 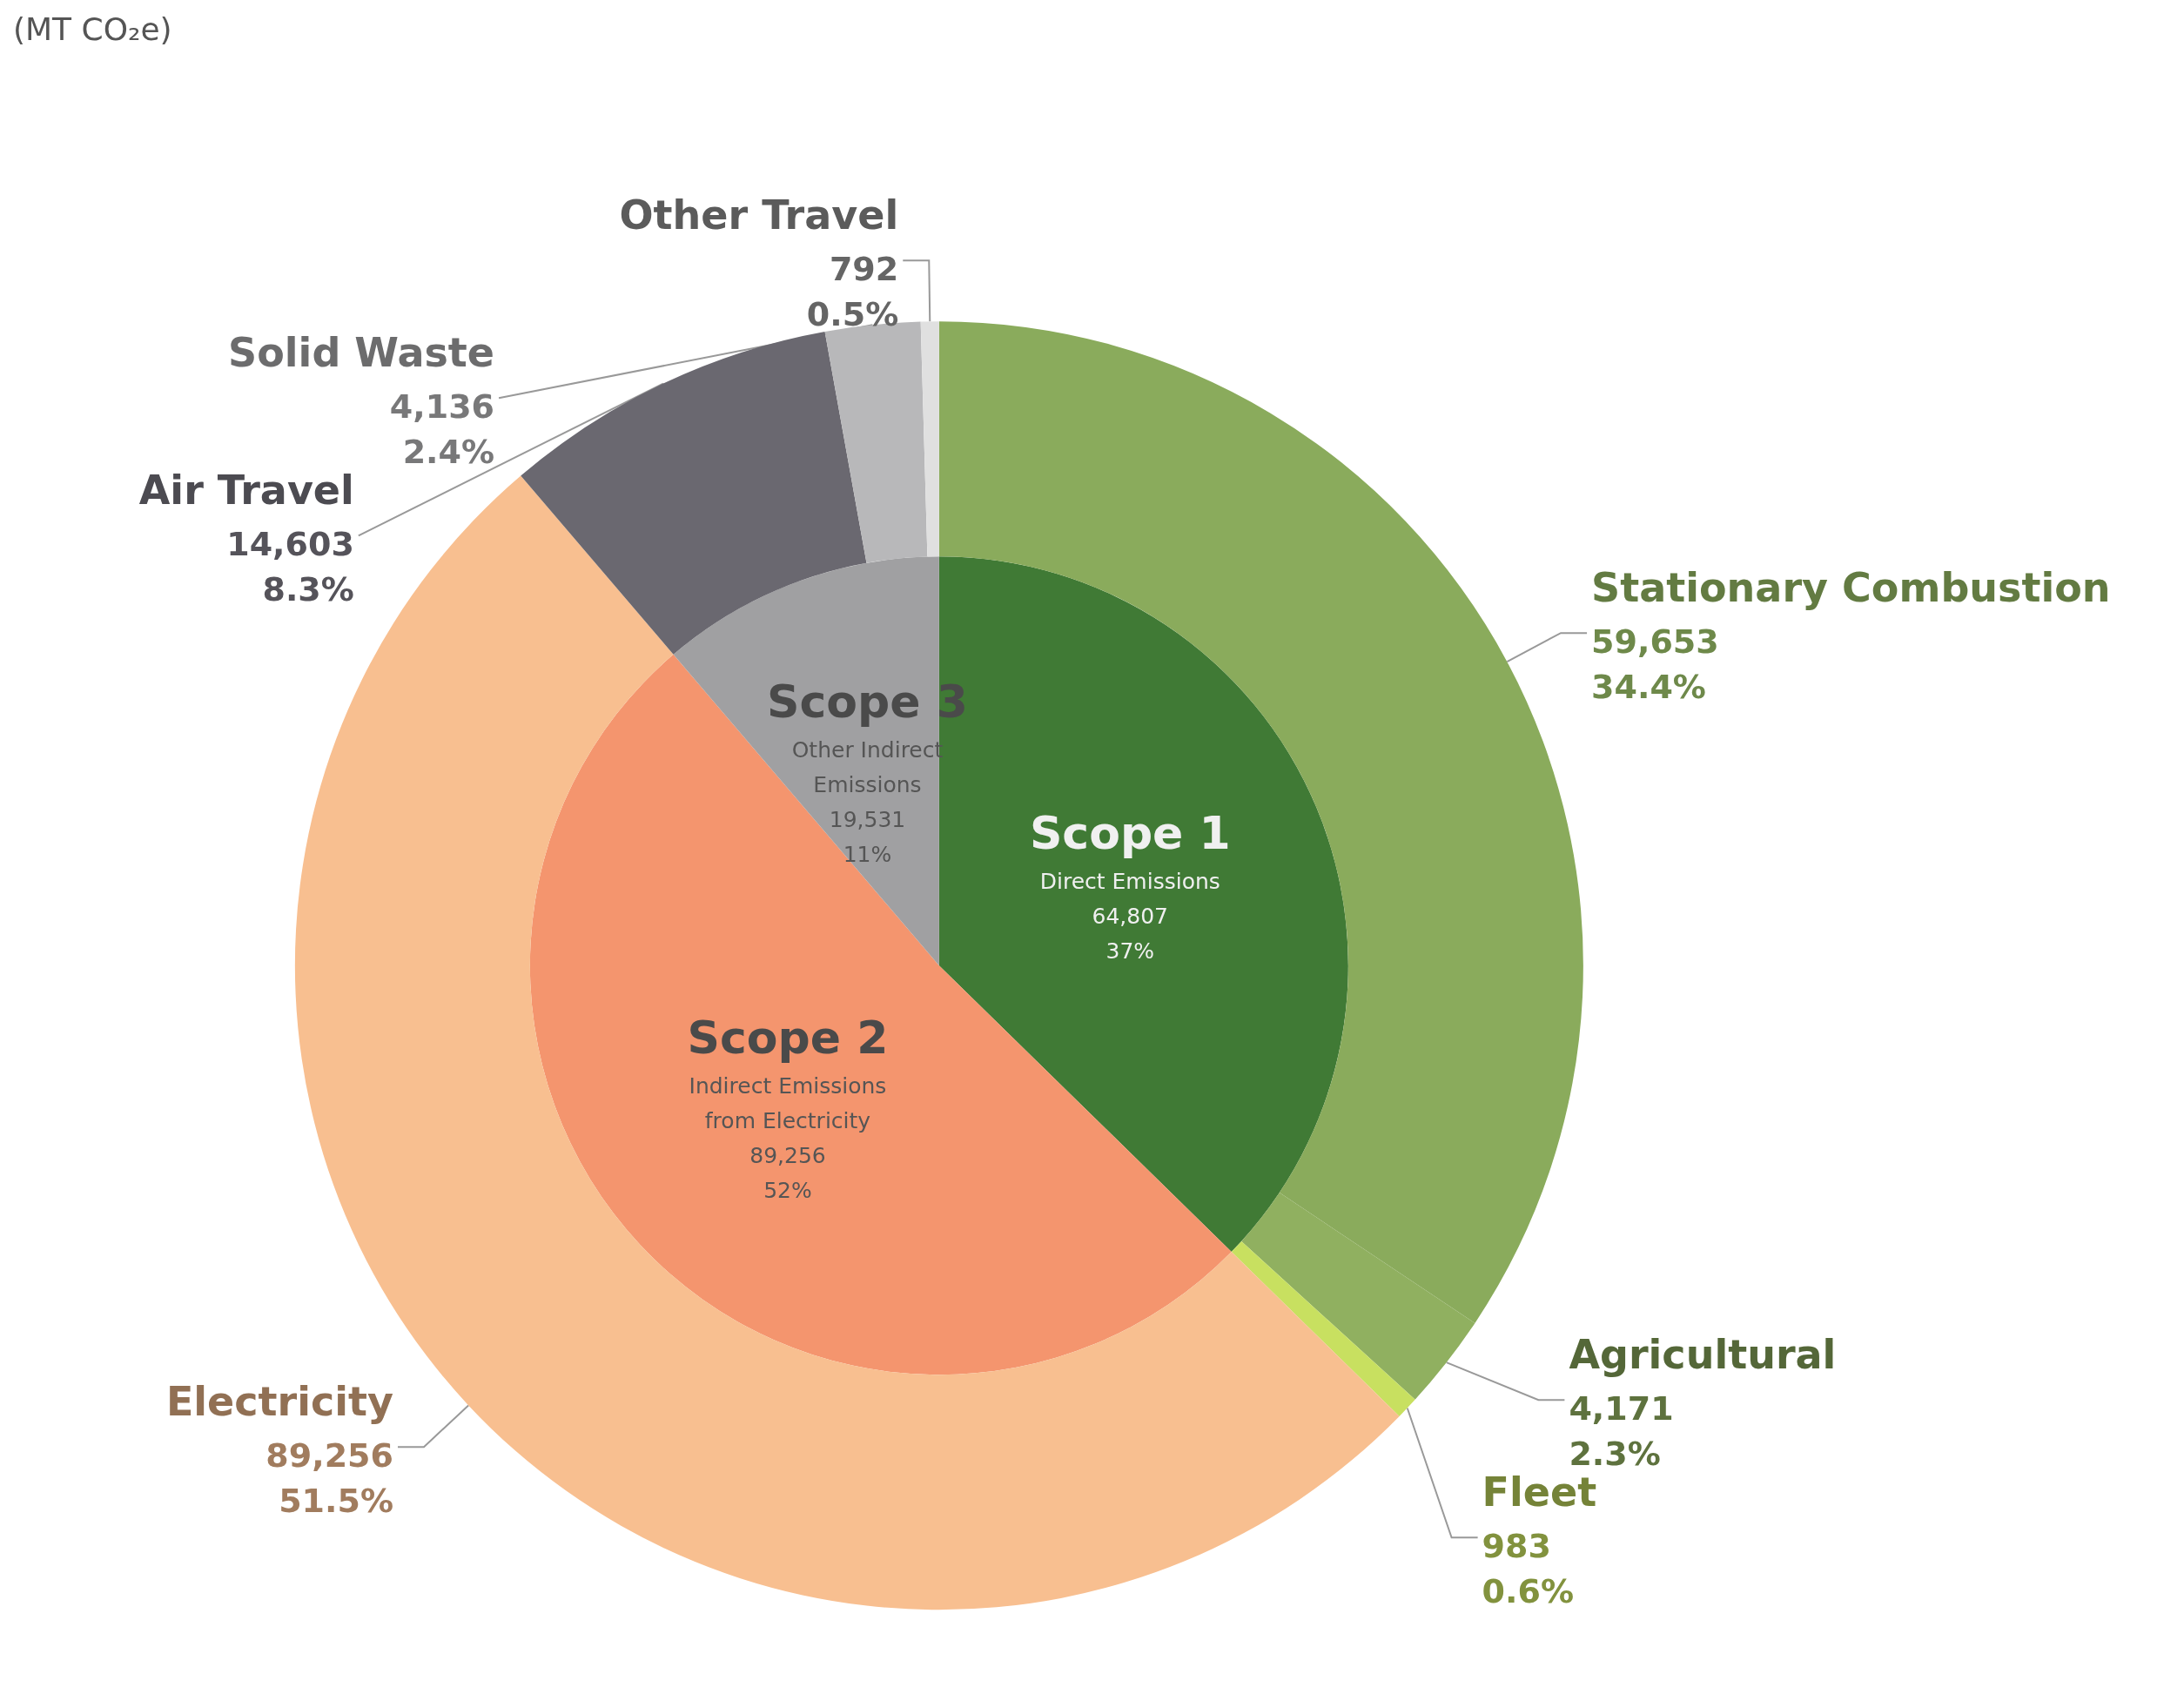 I want to click on slice-label: Solid Waste, so click(x=361, y=353).